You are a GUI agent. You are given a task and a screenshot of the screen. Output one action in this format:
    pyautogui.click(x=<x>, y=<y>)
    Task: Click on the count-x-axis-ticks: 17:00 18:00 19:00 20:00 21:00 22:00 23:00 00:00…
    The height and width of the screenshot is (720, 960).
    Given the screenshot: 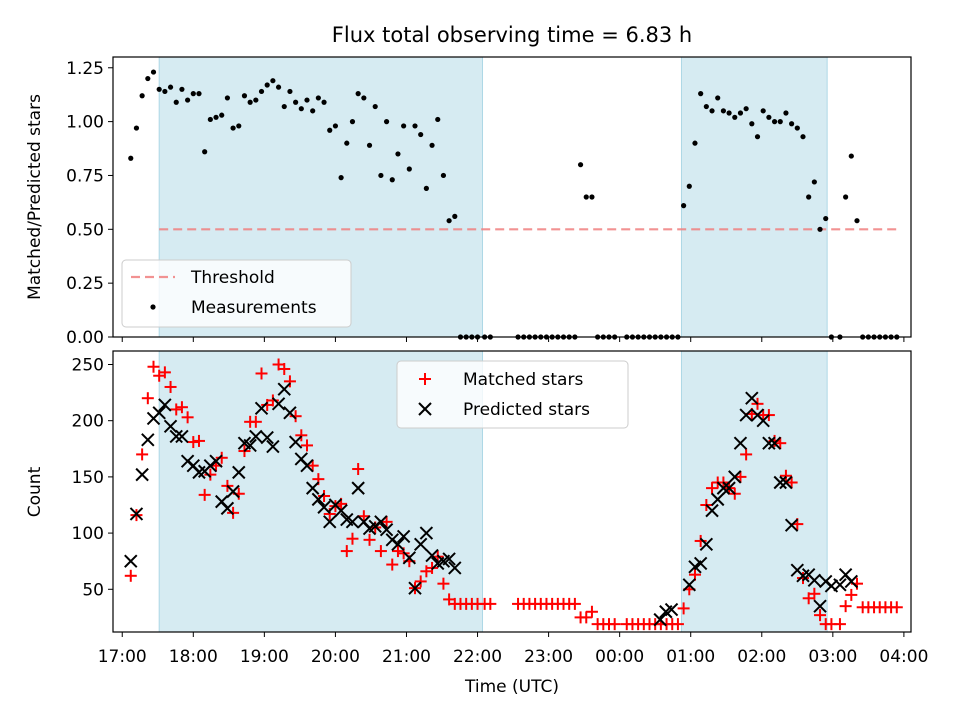 What is the action you would take?
    pyautogui.click(x=513, y=649)
    